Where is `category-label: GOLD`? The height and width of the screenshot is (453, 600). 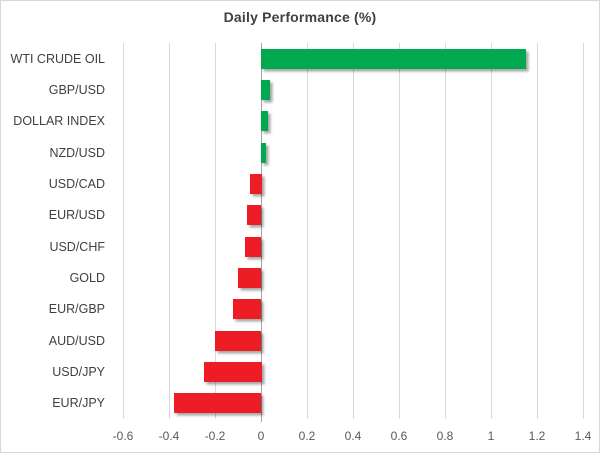 category-label: GOLD is located at coordinates (87, 278).